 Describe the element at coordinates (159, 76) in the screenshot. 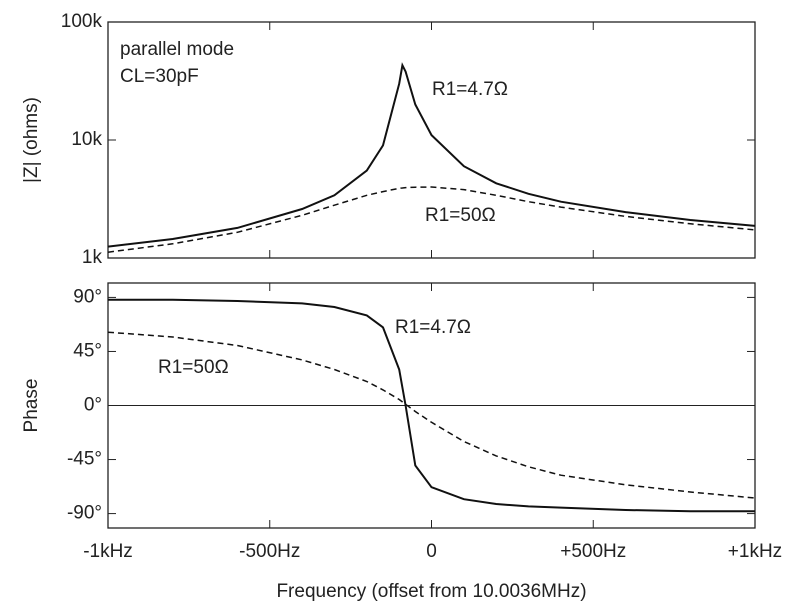

I see `annotation: CL=30pF` at that location.